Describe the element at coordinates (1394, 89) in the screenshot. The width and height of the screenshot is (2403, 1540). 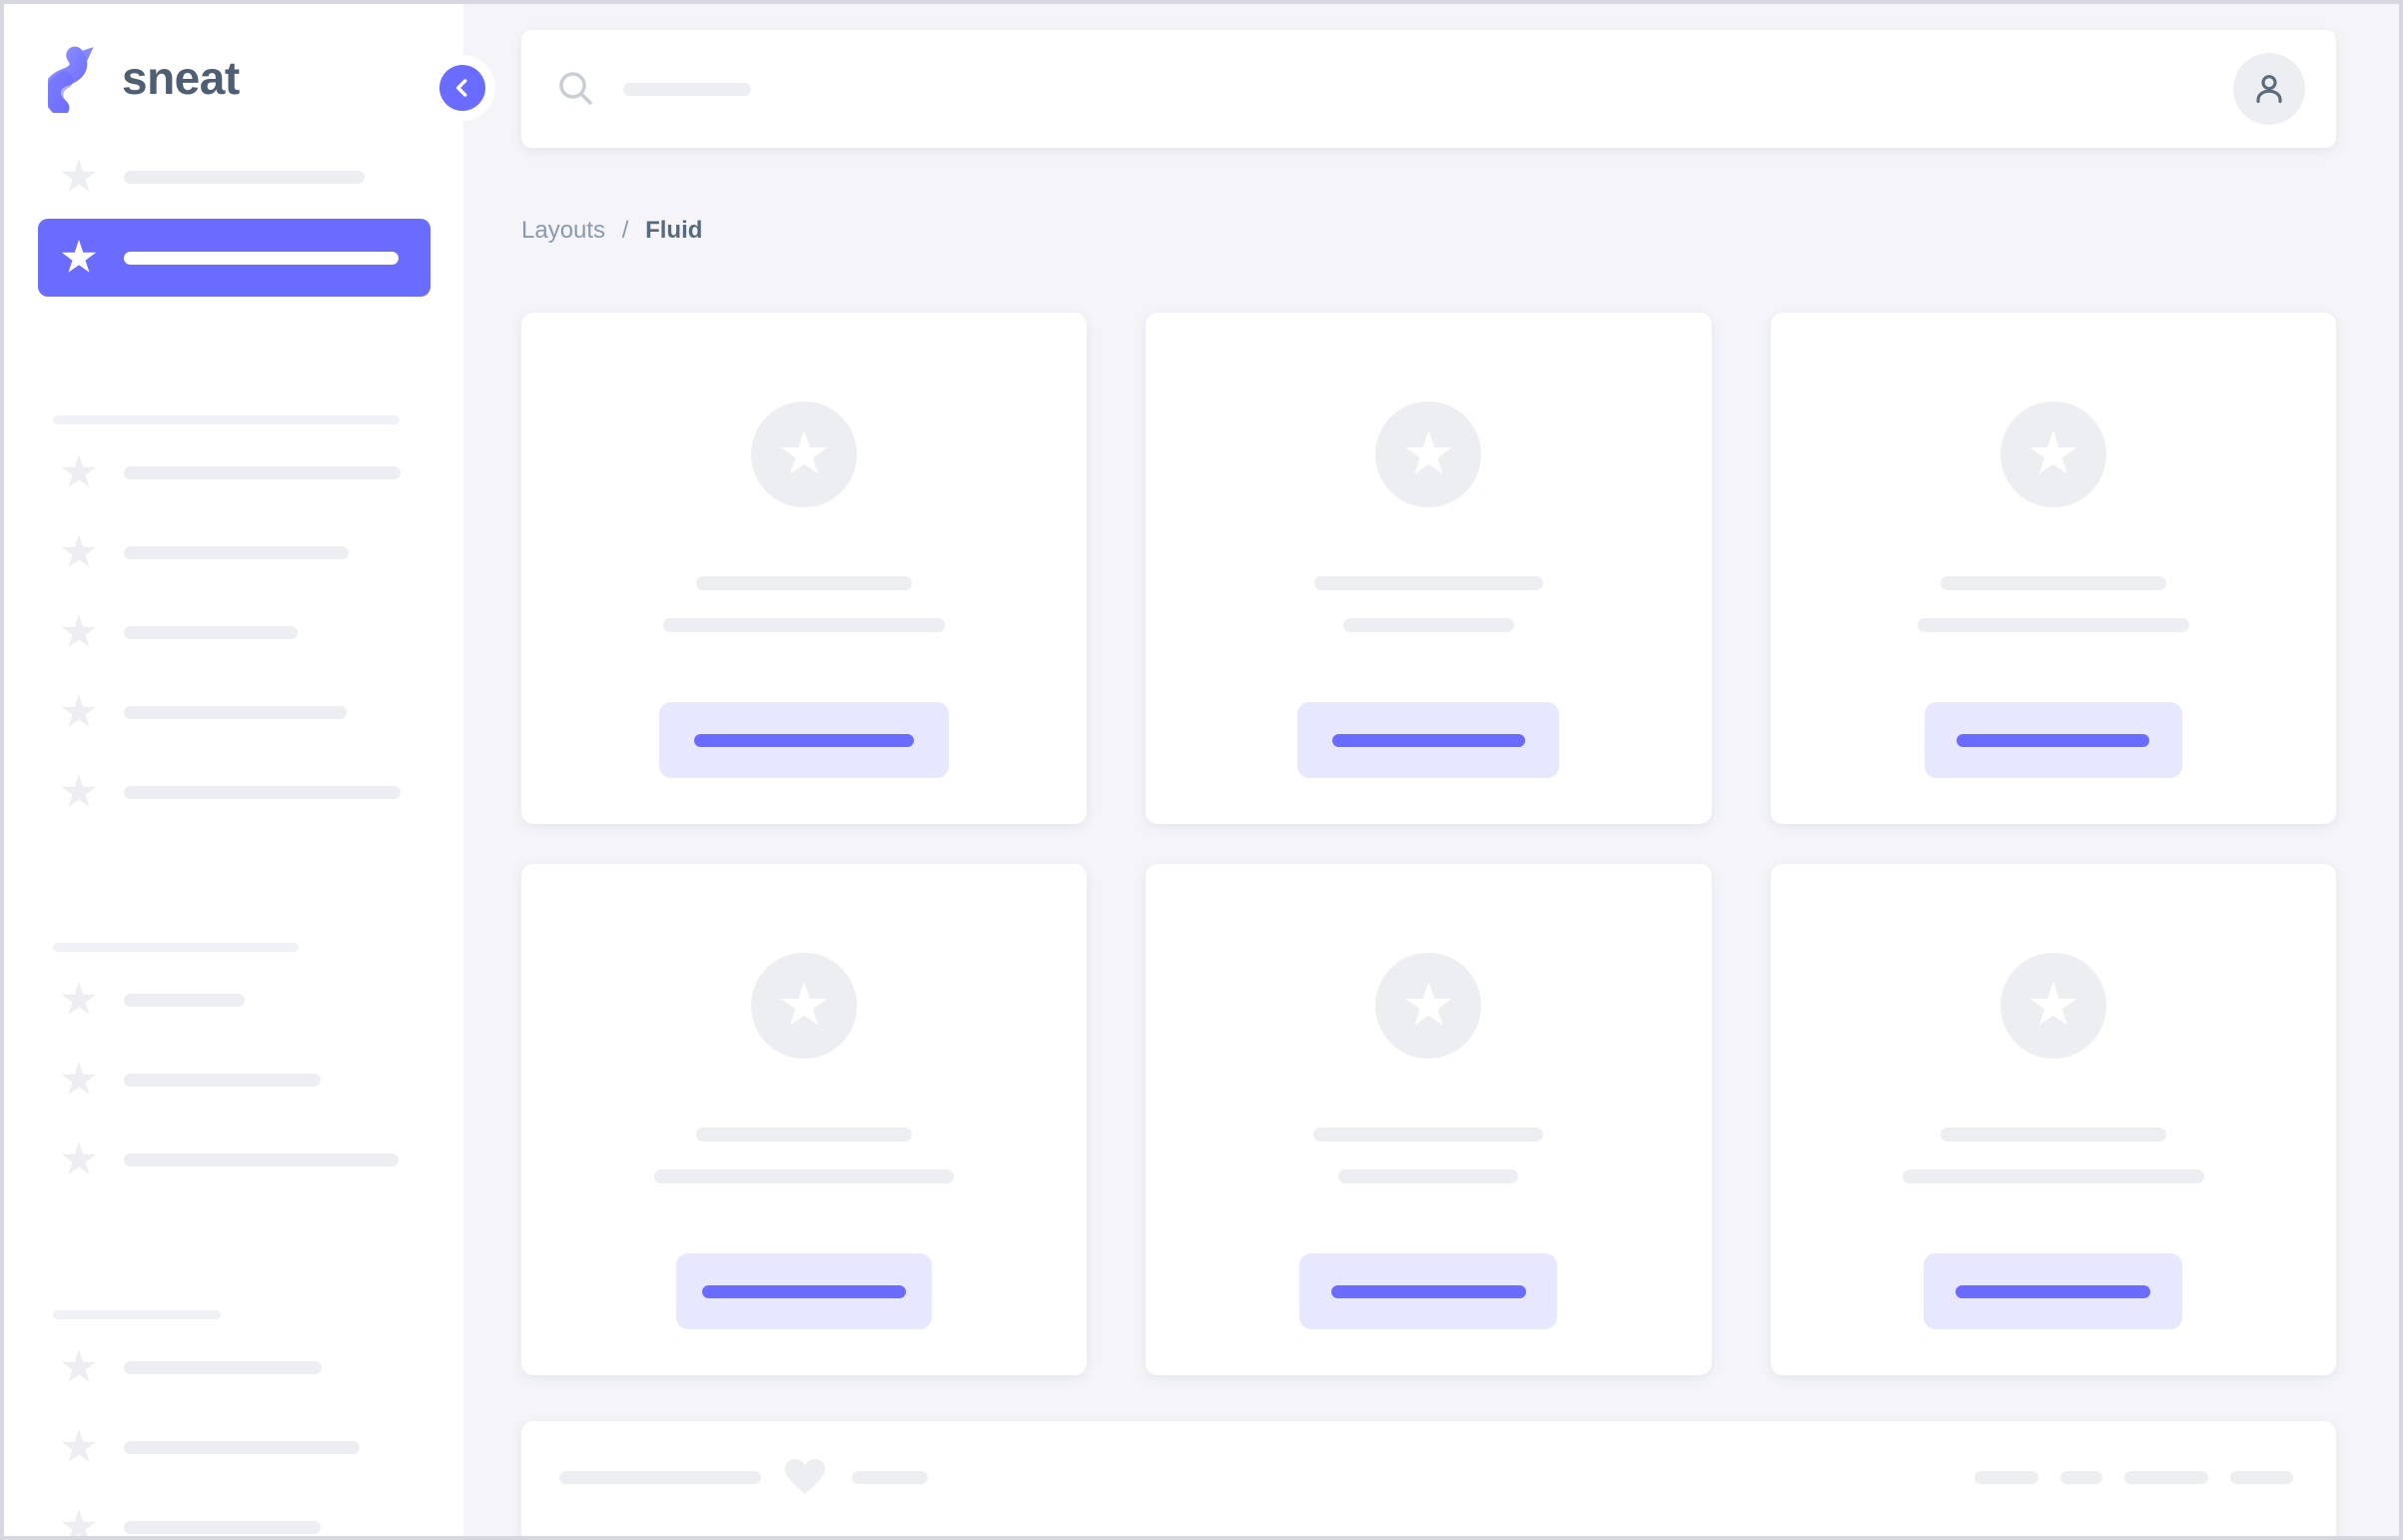
I see `search-input` at that location.